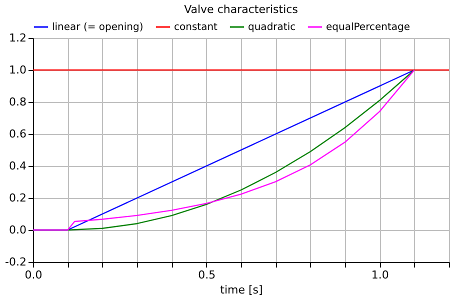 This screenshot has height=299, width=460. Describe the element at coordinates (17, 38) in the screenshot. I see `y-tick-label: 1.2` at that location.